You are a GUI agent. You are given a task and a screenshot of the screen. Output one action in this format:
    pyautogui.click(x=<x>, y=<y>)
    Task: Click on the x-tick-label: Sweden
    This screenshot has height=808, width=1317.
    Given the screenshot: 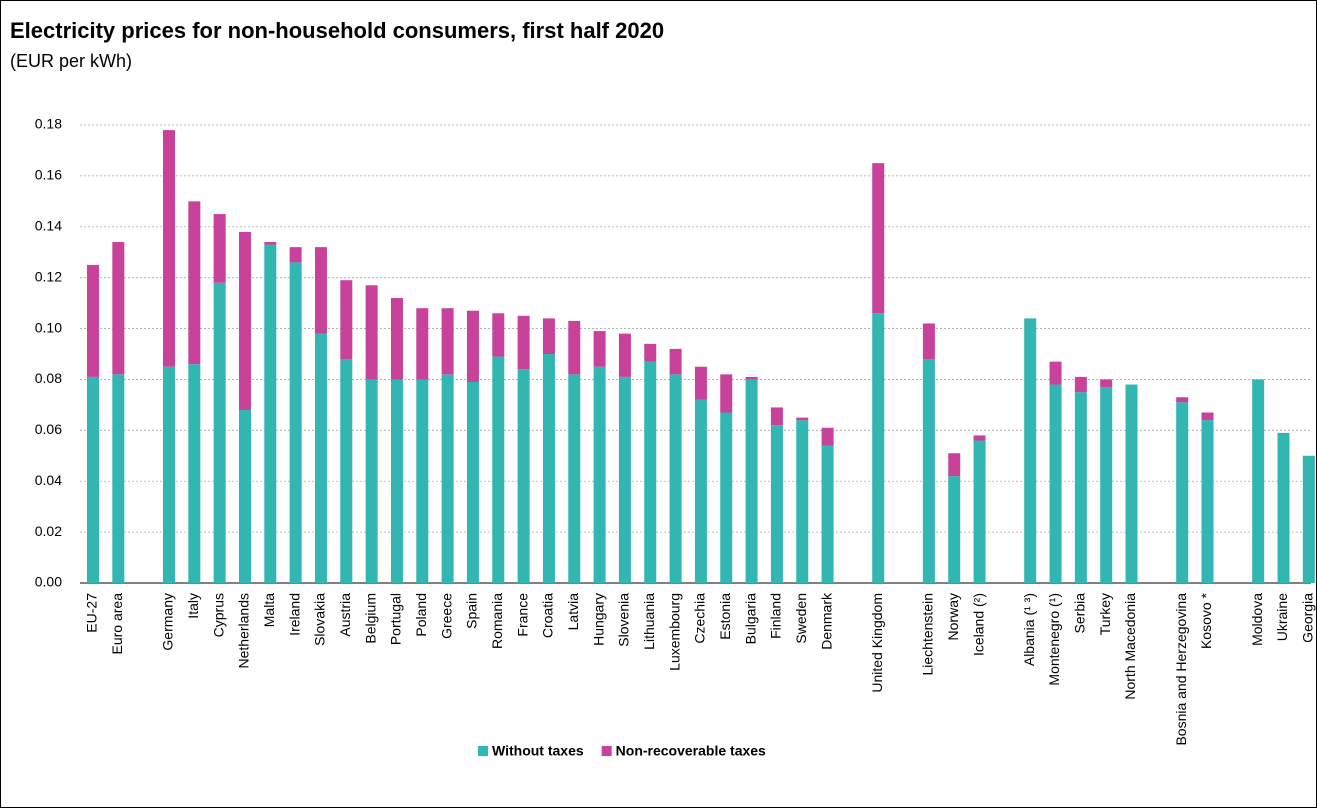 What is the action you would take?
    pyautogui.click(x=801, y=618)
    